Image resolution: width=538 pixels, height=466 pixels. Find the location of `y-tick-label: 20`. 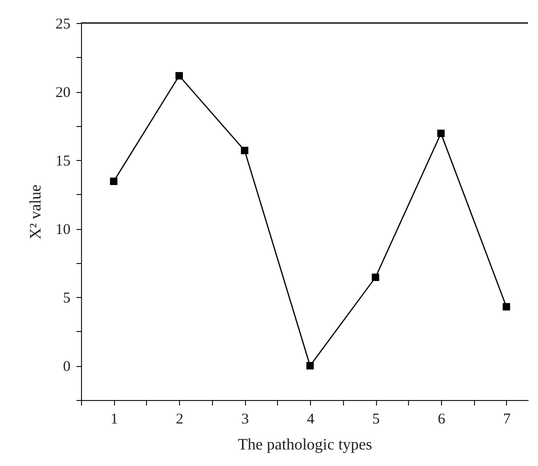

y-tick-label: 20 is located at coordinates (63, 93).